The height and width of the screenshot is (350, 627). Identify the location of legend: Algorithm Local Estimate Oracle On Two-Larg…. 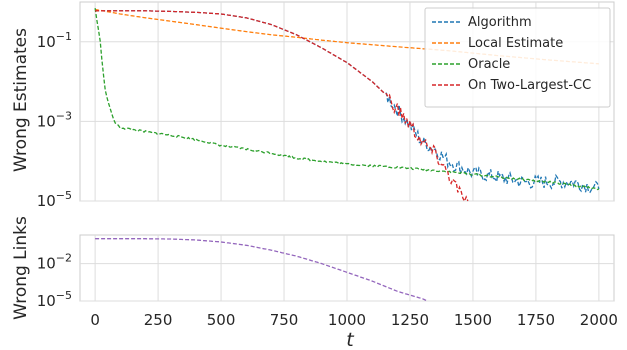
(517, 57).